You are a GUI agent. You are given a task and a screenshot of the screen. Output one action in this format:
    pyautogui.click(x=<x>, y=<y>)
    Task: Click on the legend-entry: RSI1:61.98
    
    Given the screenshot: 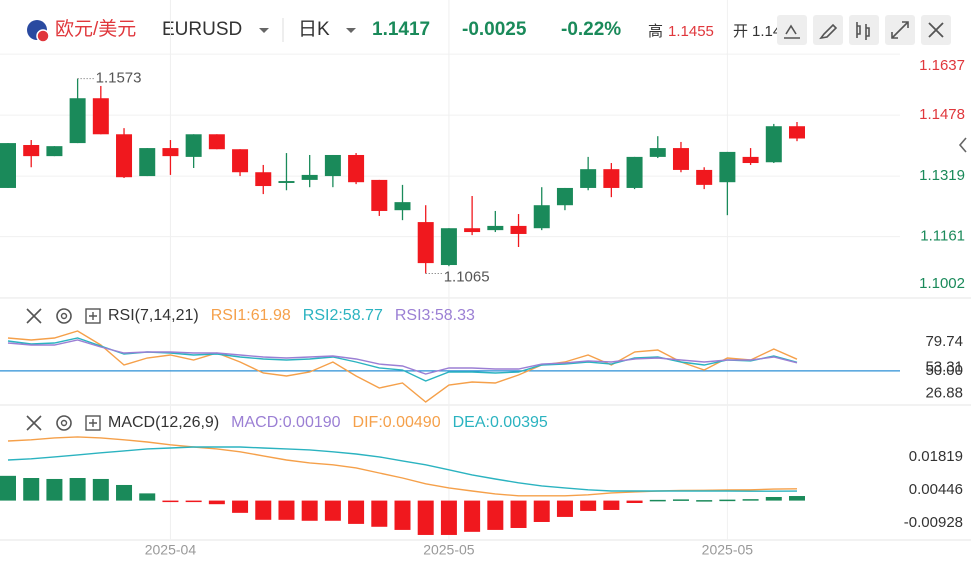 What is the action you would take?
    pyautogui.click(x=251, y=315)
    